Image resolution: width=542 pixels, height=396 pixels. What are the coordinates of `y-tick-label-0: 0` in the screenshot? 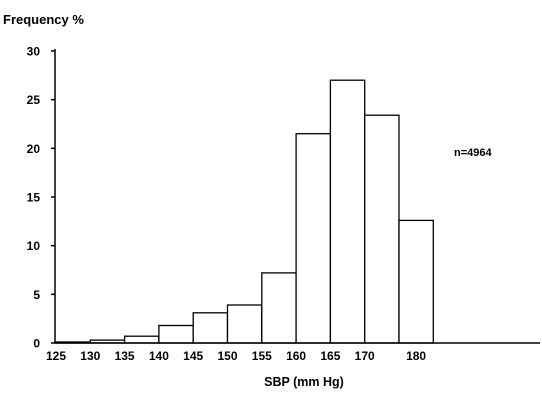 It's located at (36, 344).